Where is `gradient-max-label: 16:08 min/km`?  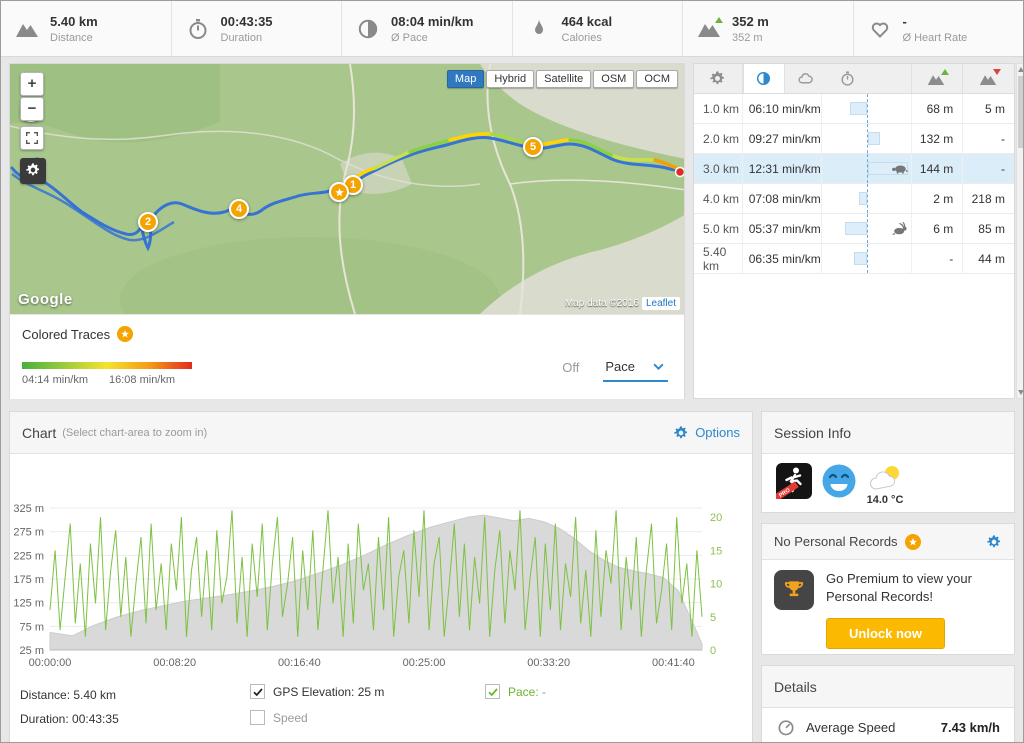 gradient-max-label: 16:08 min/km is located at coordinates (142, 380).